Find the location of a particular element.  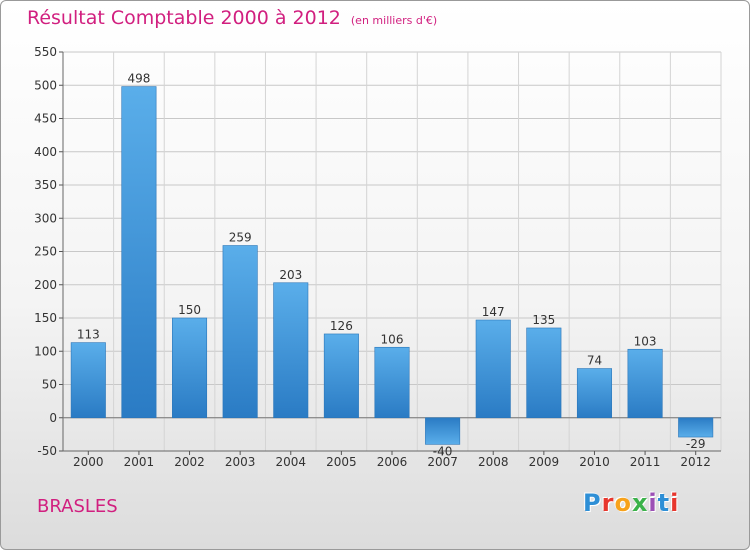

data-label-2011: 103 is located at coordinates (645, 341).